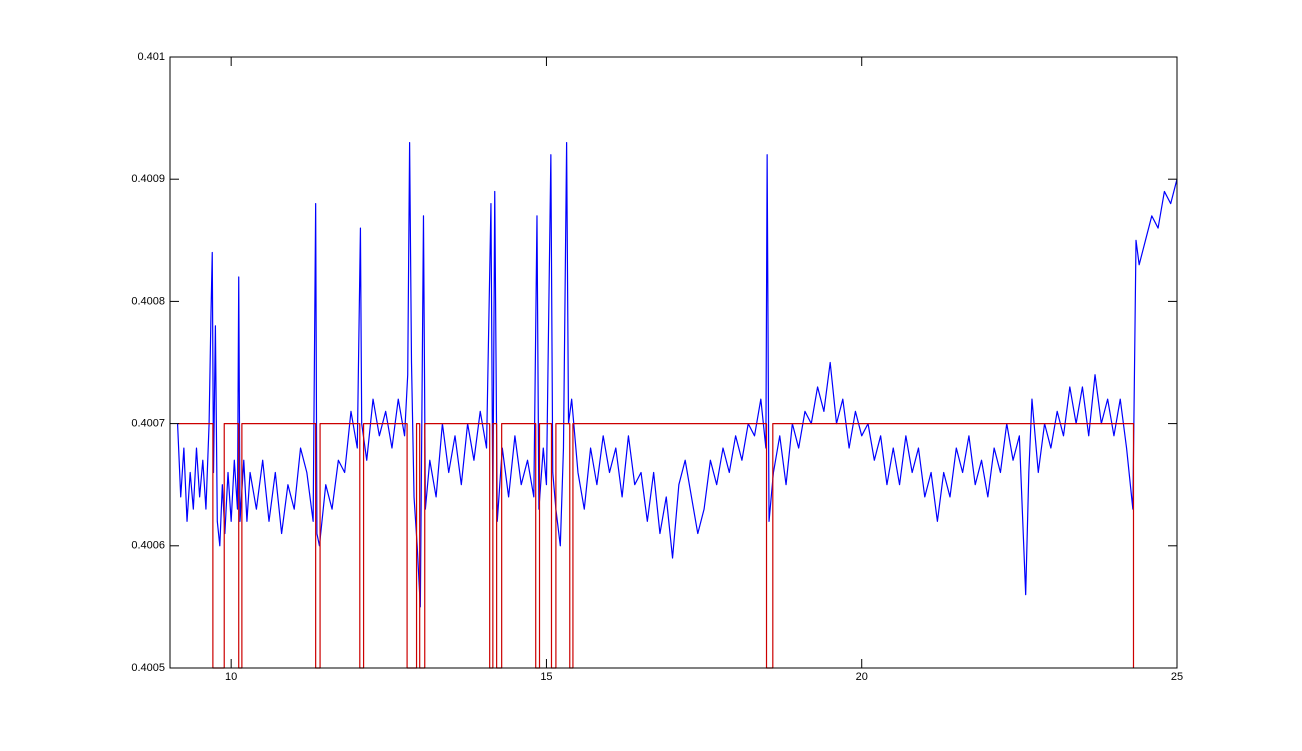 This screenshot has height=751, width=1302. Describe the element at coordinates (148, 424) in the screenshot. I see `y-tick-label: 0.4007` at that location.